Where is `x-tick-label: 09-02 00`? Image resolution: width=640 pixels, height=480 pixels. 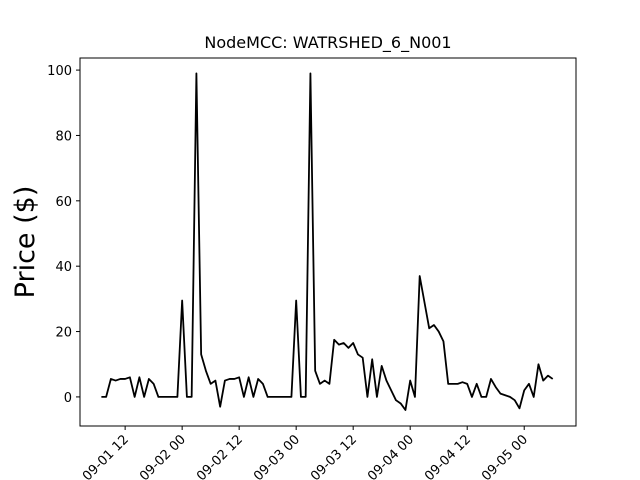 x-tick-label: 09-02 00 is located at coordinates (163, 456).